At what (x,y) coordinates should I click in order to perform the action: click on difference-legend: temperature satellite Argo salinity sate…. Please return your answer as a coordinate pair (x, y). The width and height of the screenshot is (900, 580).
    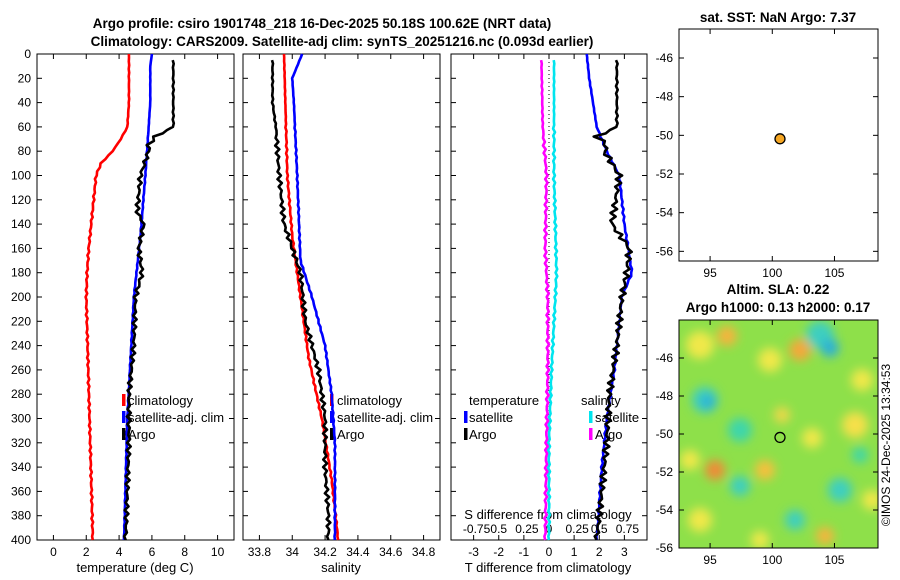
    Looking at the image, I should click on (551, 417).